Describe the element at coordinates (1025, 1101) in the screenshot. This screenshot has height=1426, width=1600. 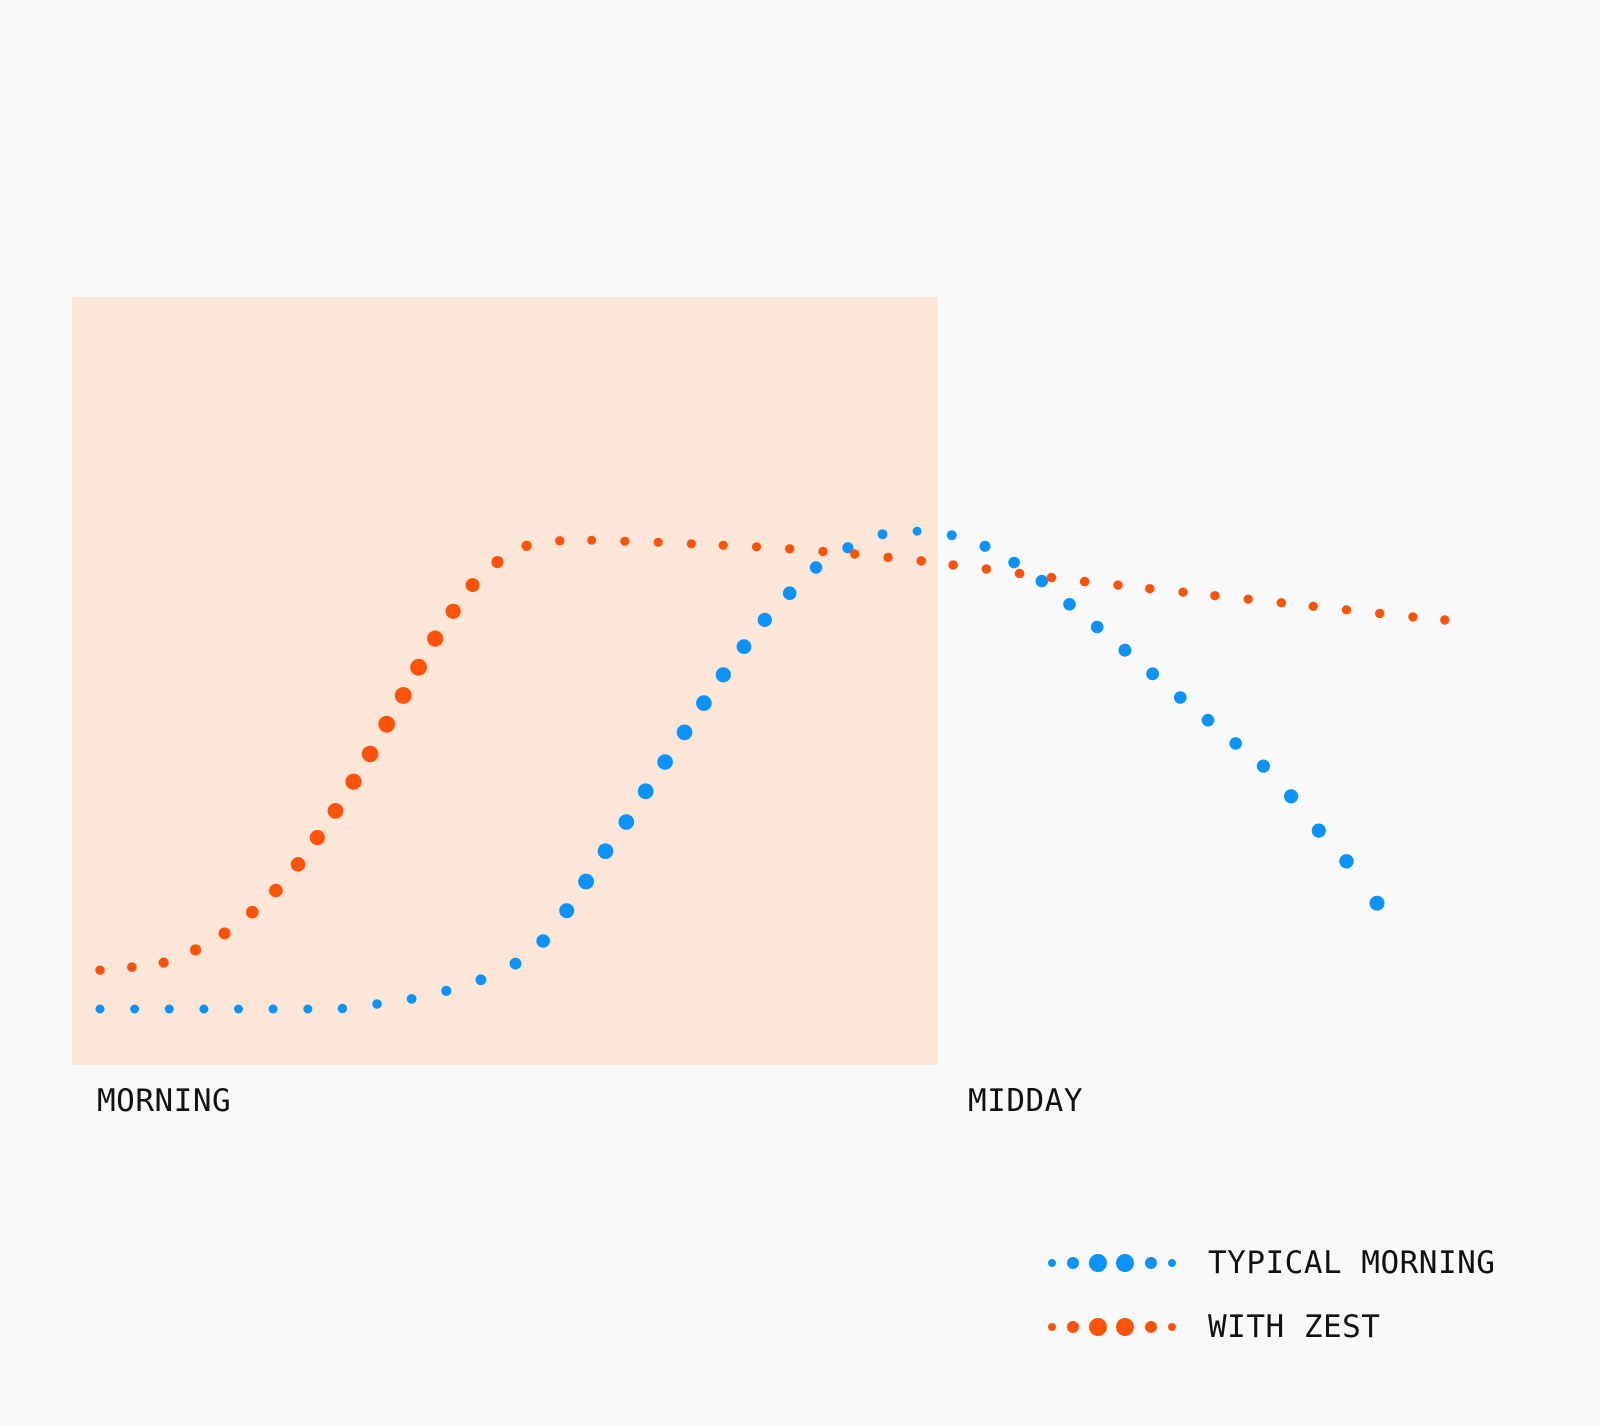
I see `x-tick-label-midday: MIDDAY` at that location.